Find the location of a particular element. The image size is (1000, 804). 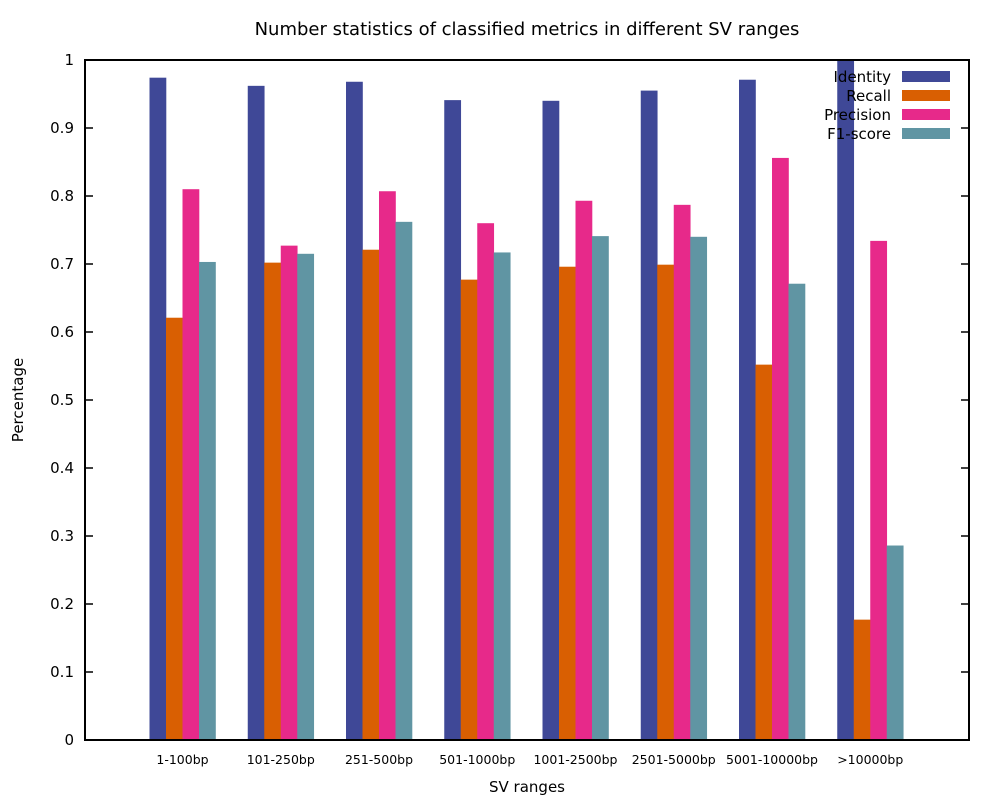

y-tick-label: 0.5 is located at coordinates (62, 400).